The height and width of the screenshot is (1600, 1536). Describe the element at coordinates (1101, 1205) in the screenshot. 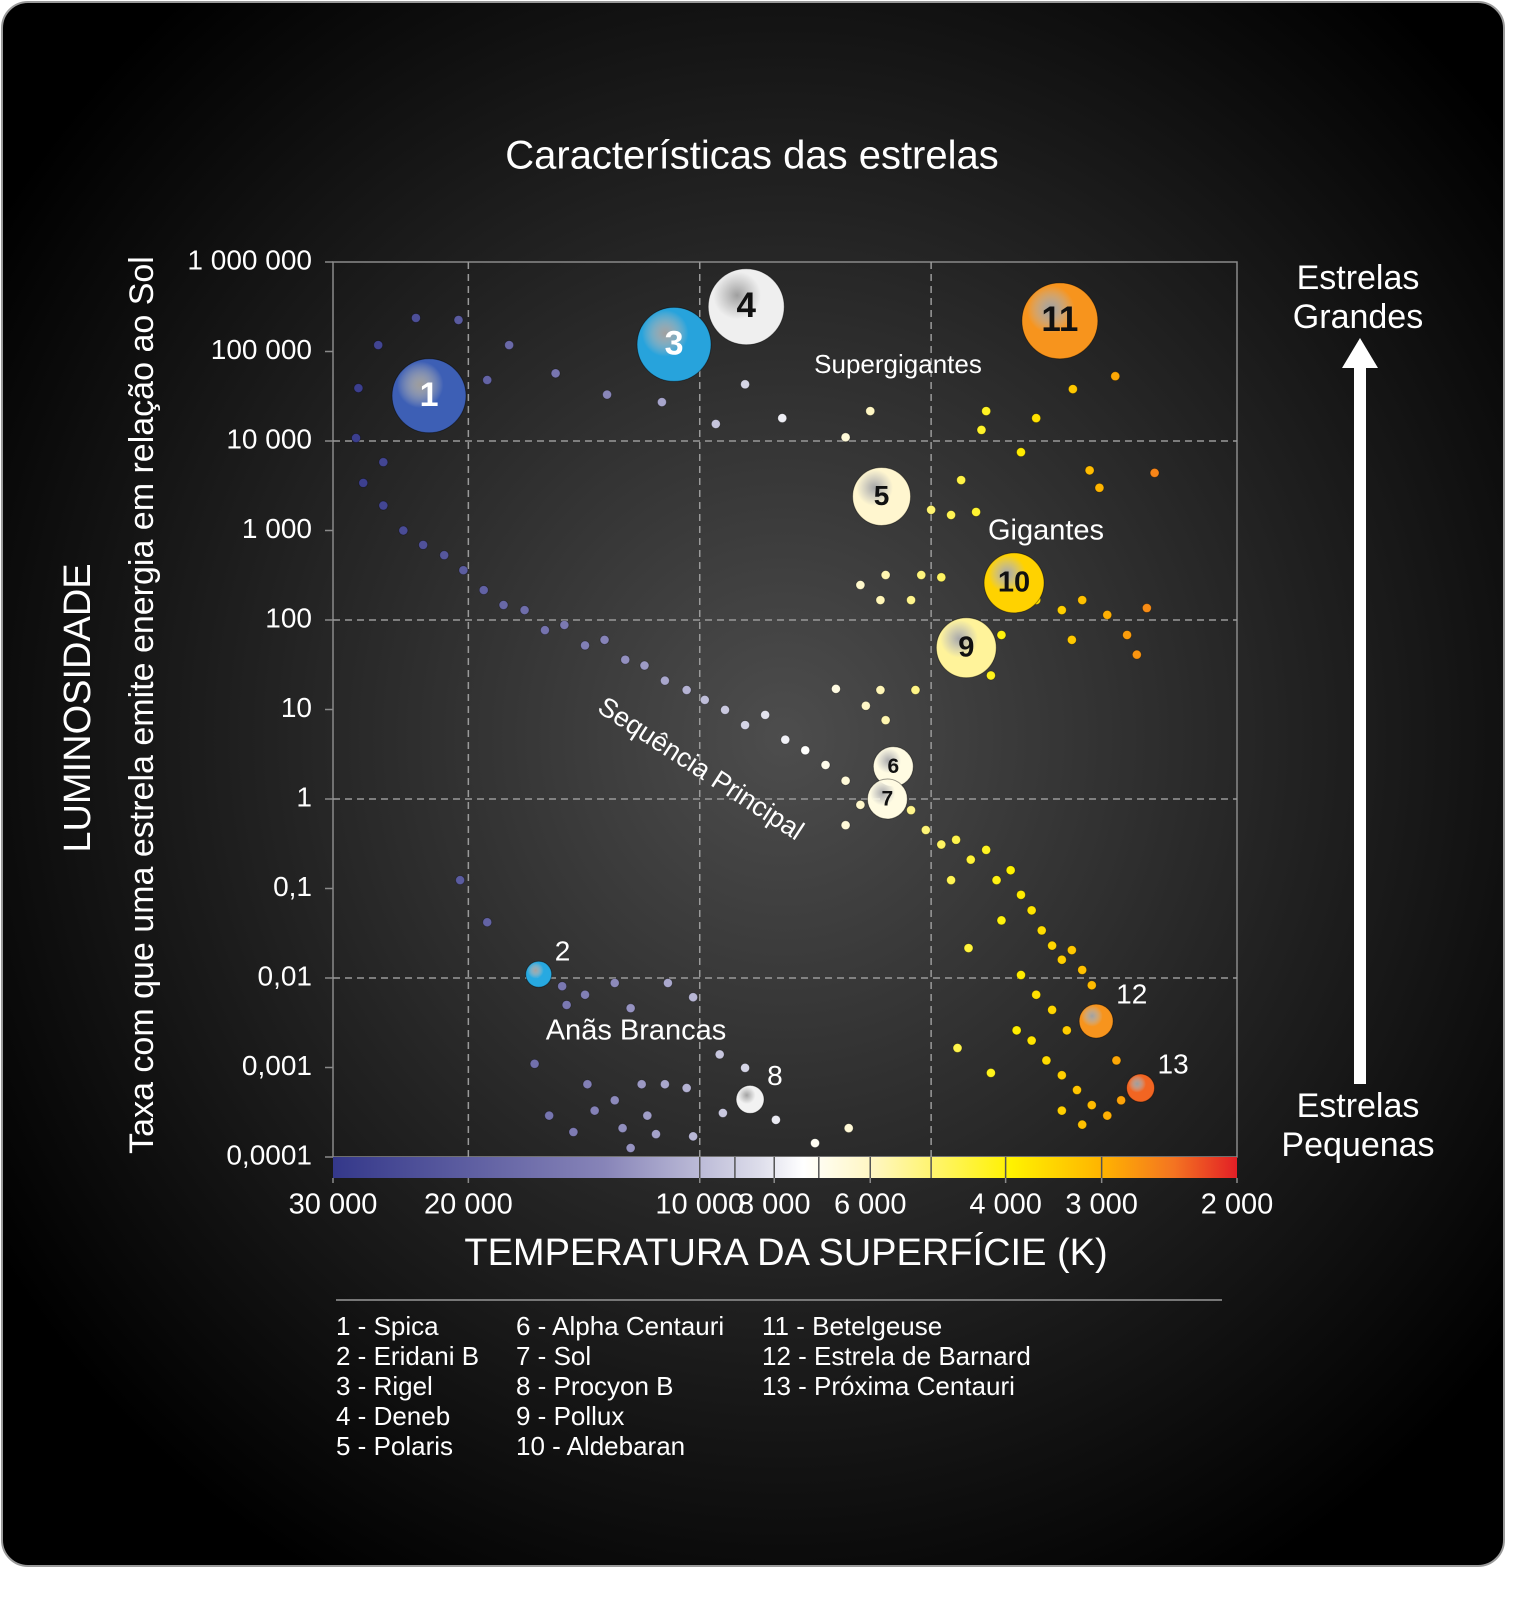

I see `x-tick-label: 3 000` at that location.